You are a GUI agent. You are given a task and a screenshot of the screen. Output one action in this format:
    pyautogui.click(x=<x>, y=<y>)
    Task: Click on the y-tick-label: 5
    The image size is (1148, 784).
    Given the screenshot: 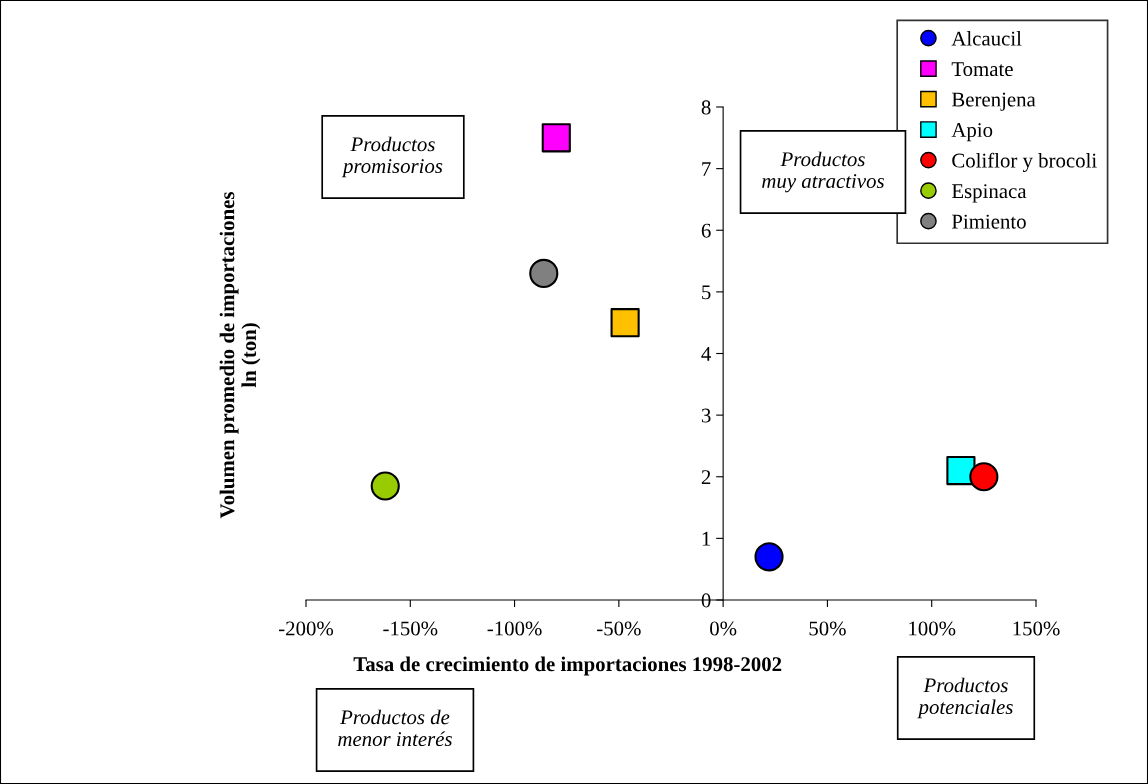 What is the action you would take?
    pyautogui.click(x=706, y=292)
    